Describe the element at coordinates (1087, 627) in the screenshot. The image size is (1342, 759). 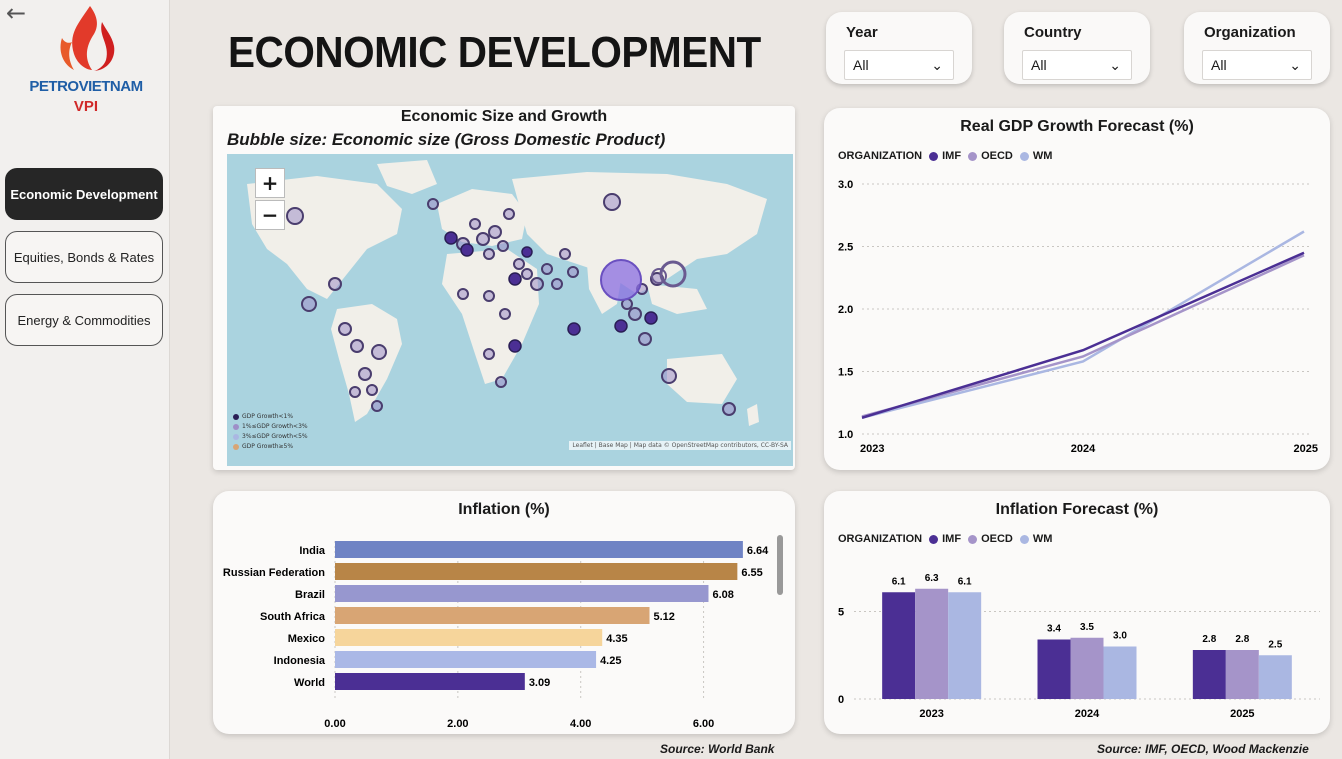
I see `bar-value-label: 3.5` at that location.